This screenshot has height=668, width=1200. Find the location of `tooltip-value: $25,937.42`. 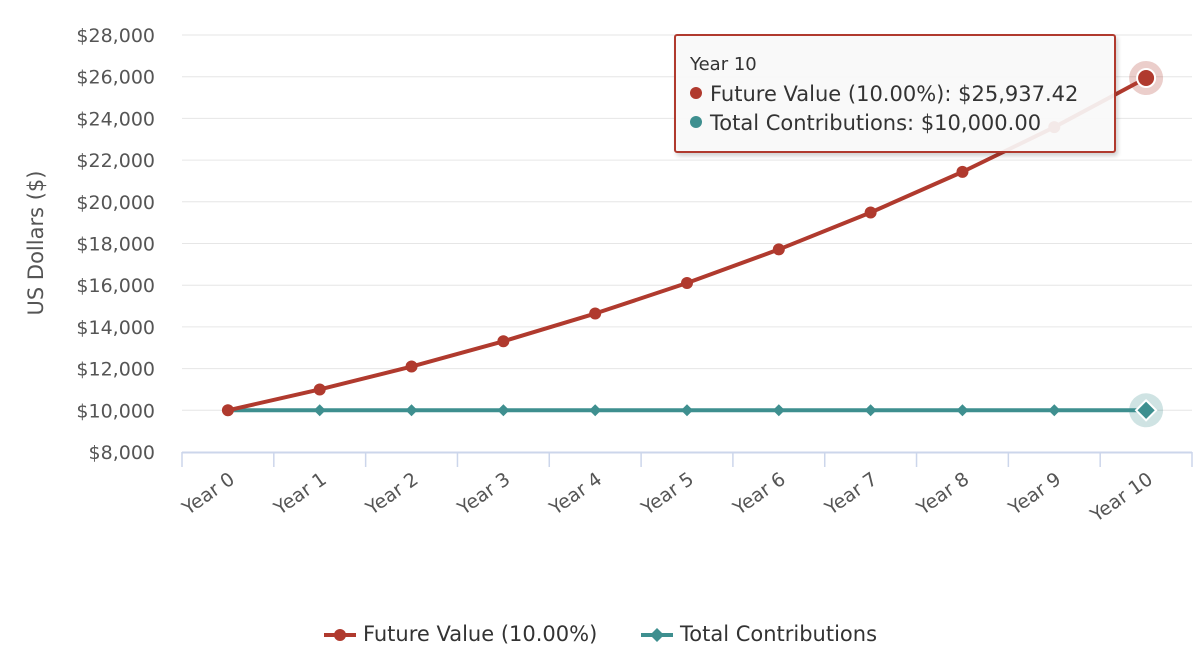

tooltip-value: $25,937.42 is located at coordinates (1018, 94).